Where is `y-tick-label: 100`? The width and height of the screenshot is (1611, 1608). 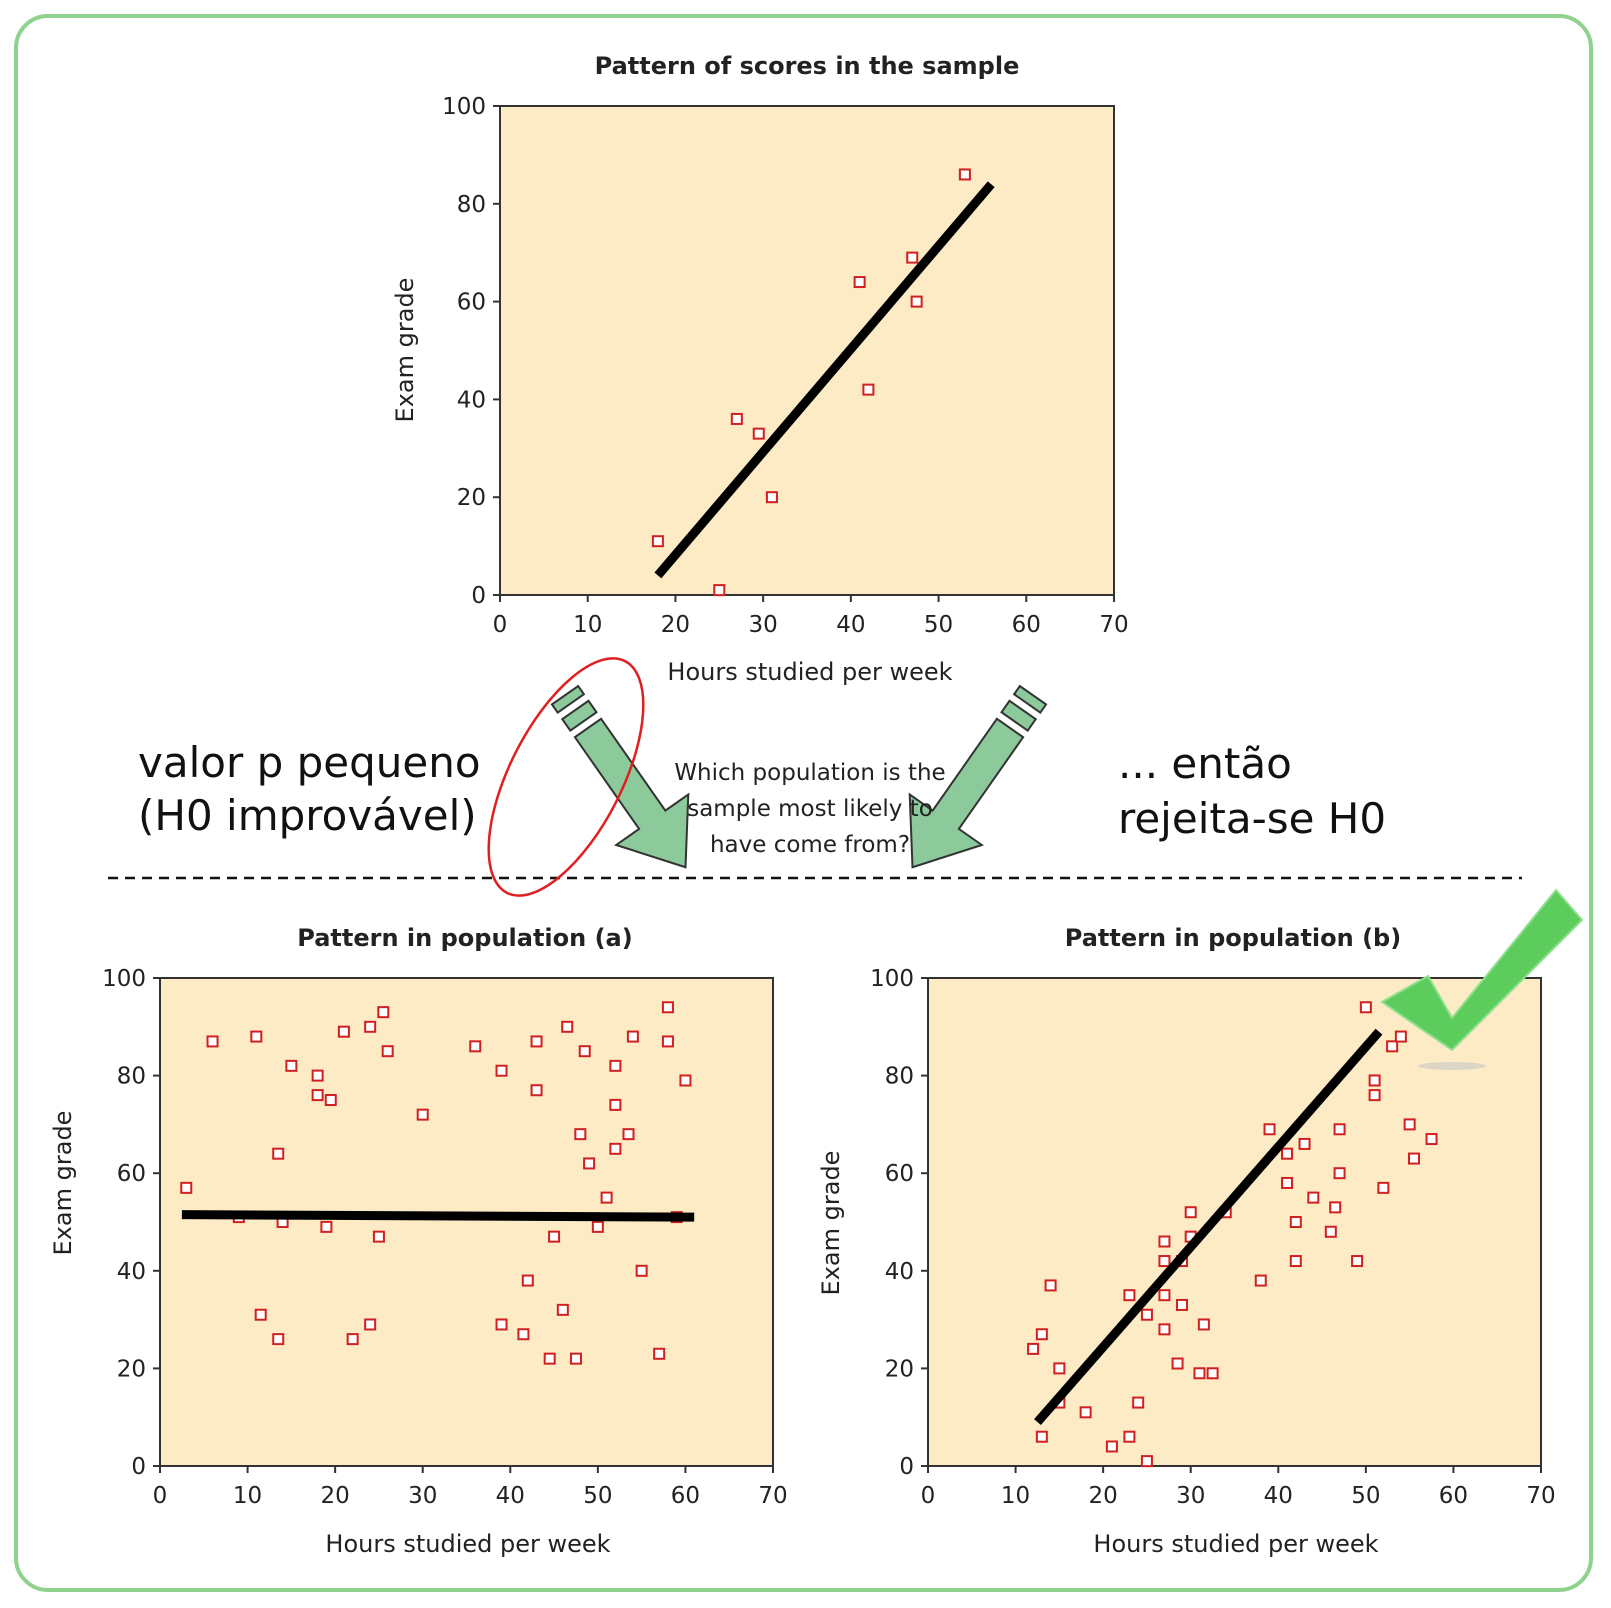 y-tick-label: 100 is located at coordinates (464, 107).